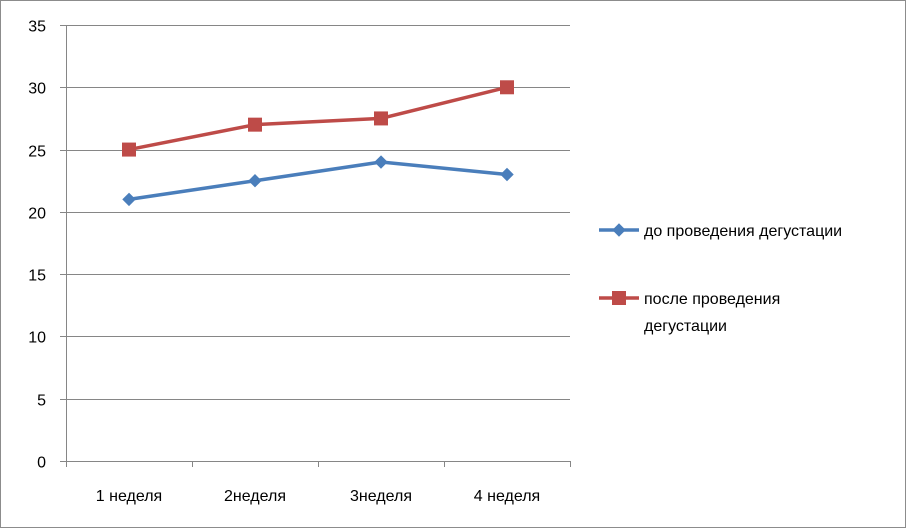  What do you see at coordinates (712, 313) in the screenshot?
I see `legend-label-1: после проведения дегустации` at bounding box center [712, 313].